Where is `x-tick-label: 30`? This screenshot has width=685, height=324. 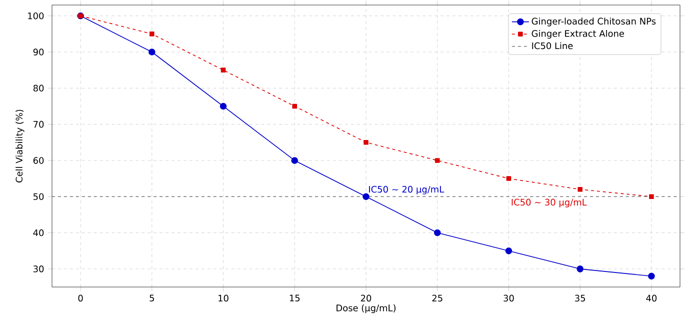
x-tick-label: 30 is located at coordinates (509, 298).